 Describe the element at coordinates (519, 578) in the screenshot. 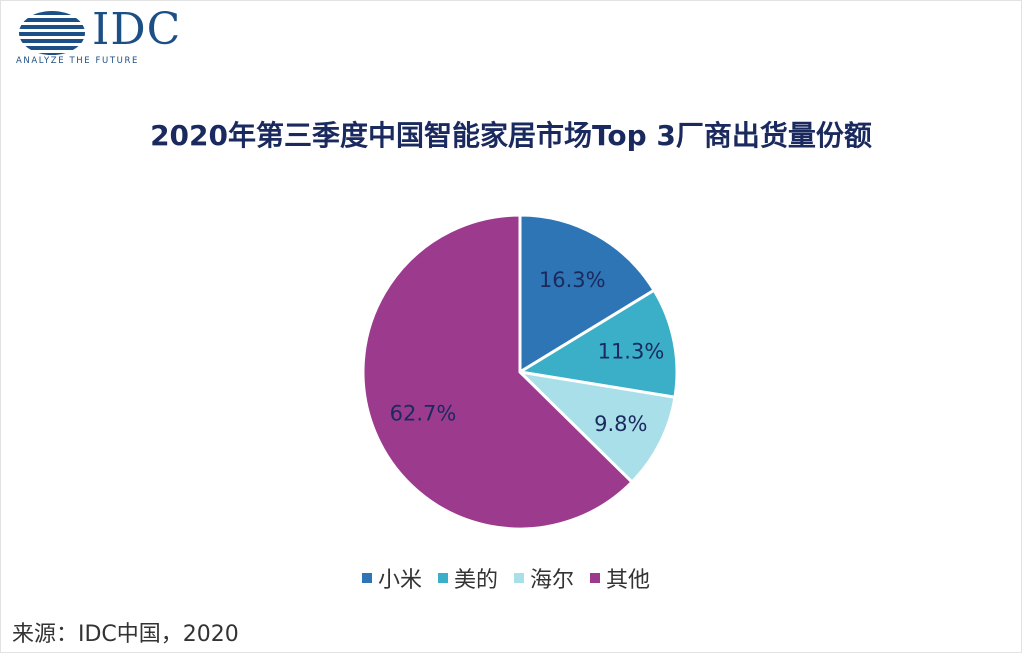

I see `legend-swatch-haier` at that location.